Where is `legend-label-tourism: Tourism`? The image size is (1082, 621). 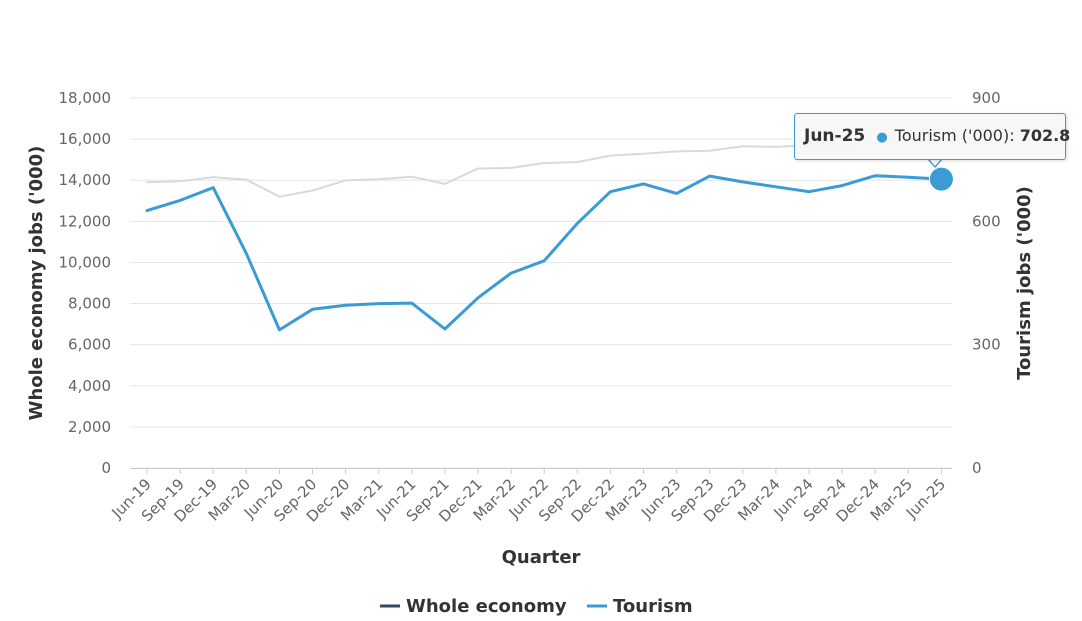
legend-label-tourism: Tourism is located at coordinates (653, 606).